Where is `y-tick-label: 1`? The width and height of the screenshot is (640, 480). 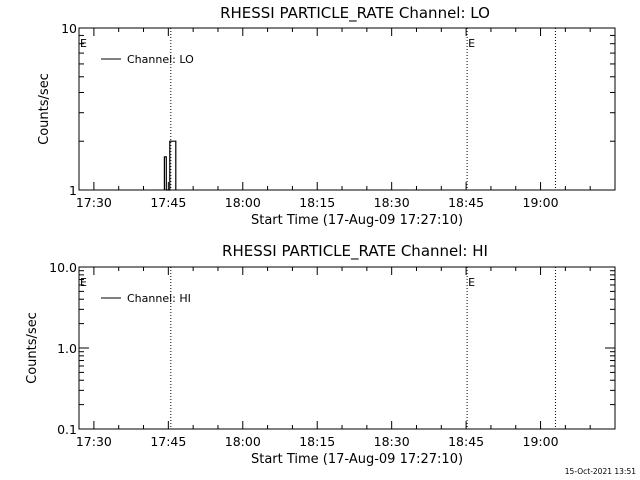 y-tick-label: 1 is located at coordinates (73, 190).